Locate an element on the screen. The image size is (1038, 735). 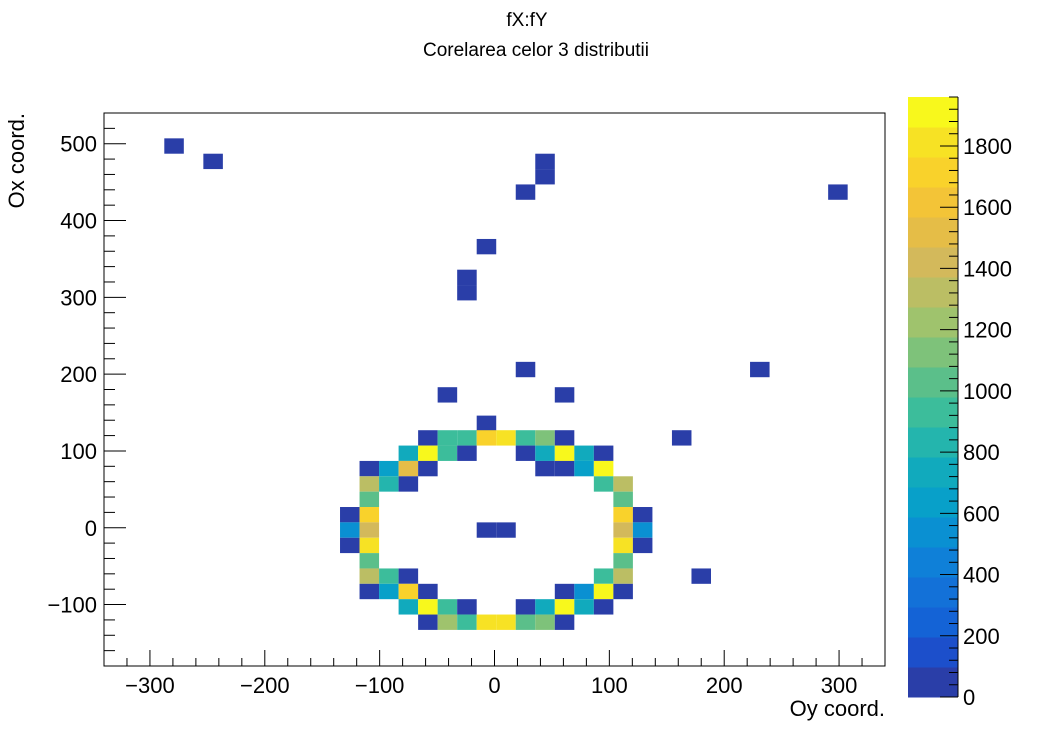
y-tick-label: 300 is located at coordinates (78, 297).